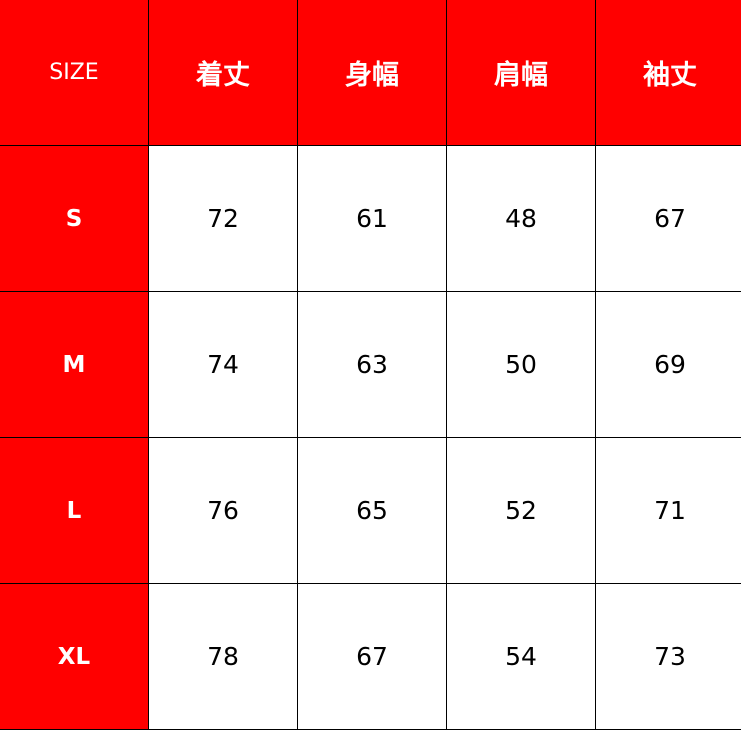 The image size is (741, 731). I want to click on table-cell: 54, so click(521, 656).